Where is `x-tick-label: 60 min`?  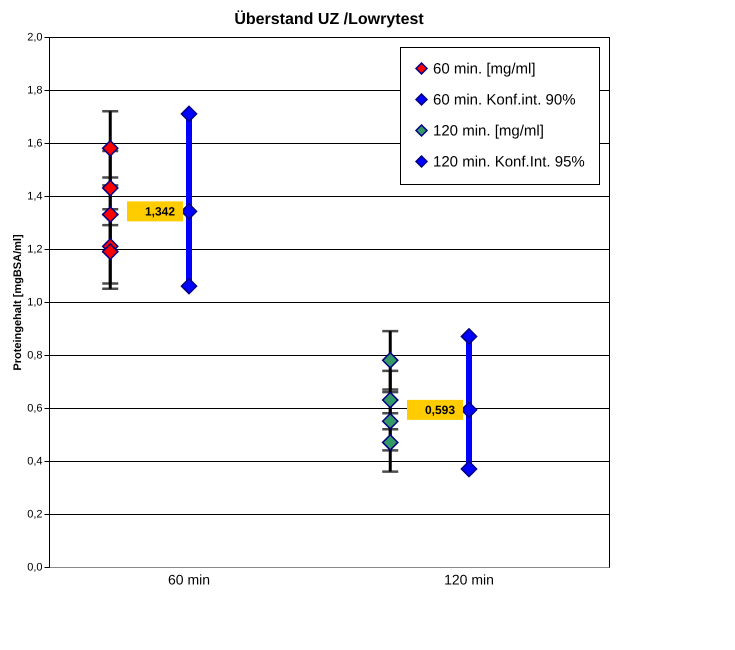
x-tick-label: 60 min is located at coordinates (189, 580).